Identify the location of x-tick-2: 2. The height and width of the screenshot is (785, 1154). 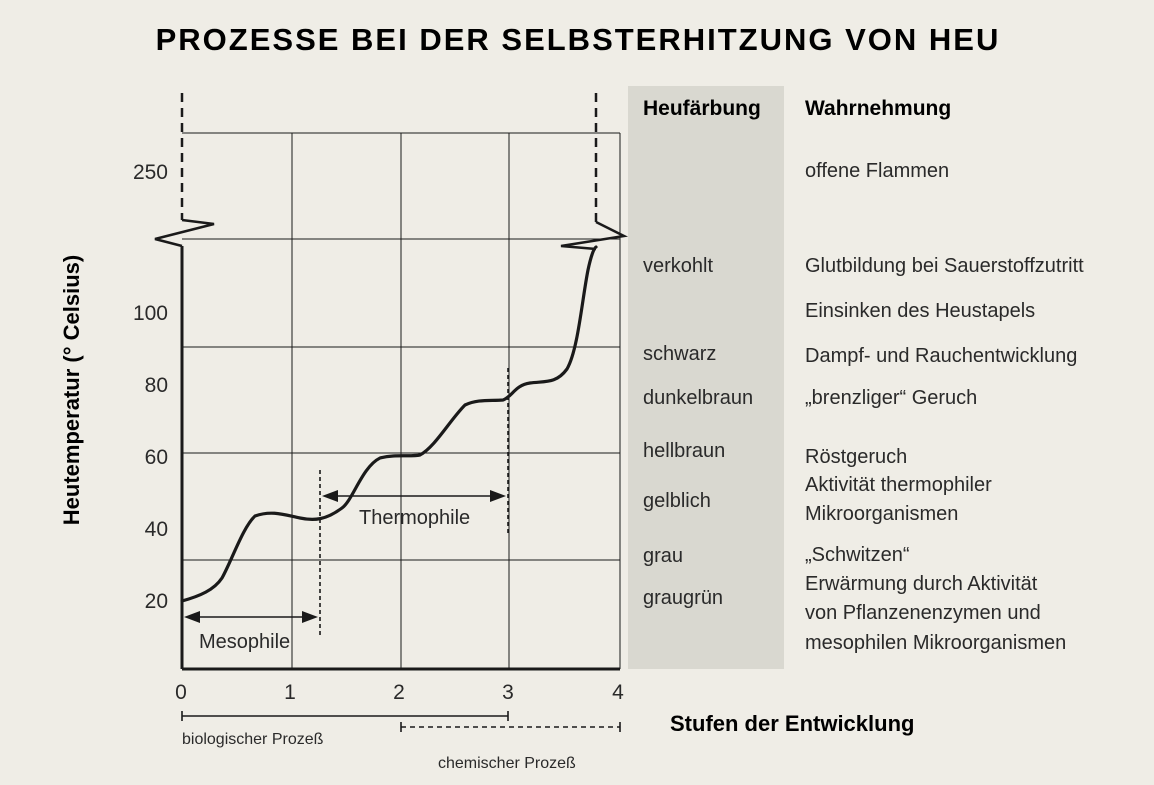
(399, 692).